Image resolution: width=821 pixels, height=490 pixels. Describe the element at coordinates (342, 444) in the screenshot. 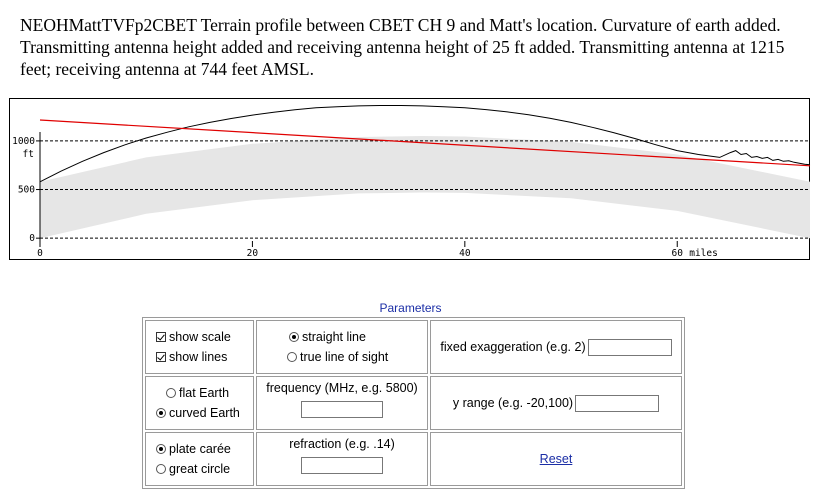

I see `refraction-label: refraction (e.g. .14)` at that location.